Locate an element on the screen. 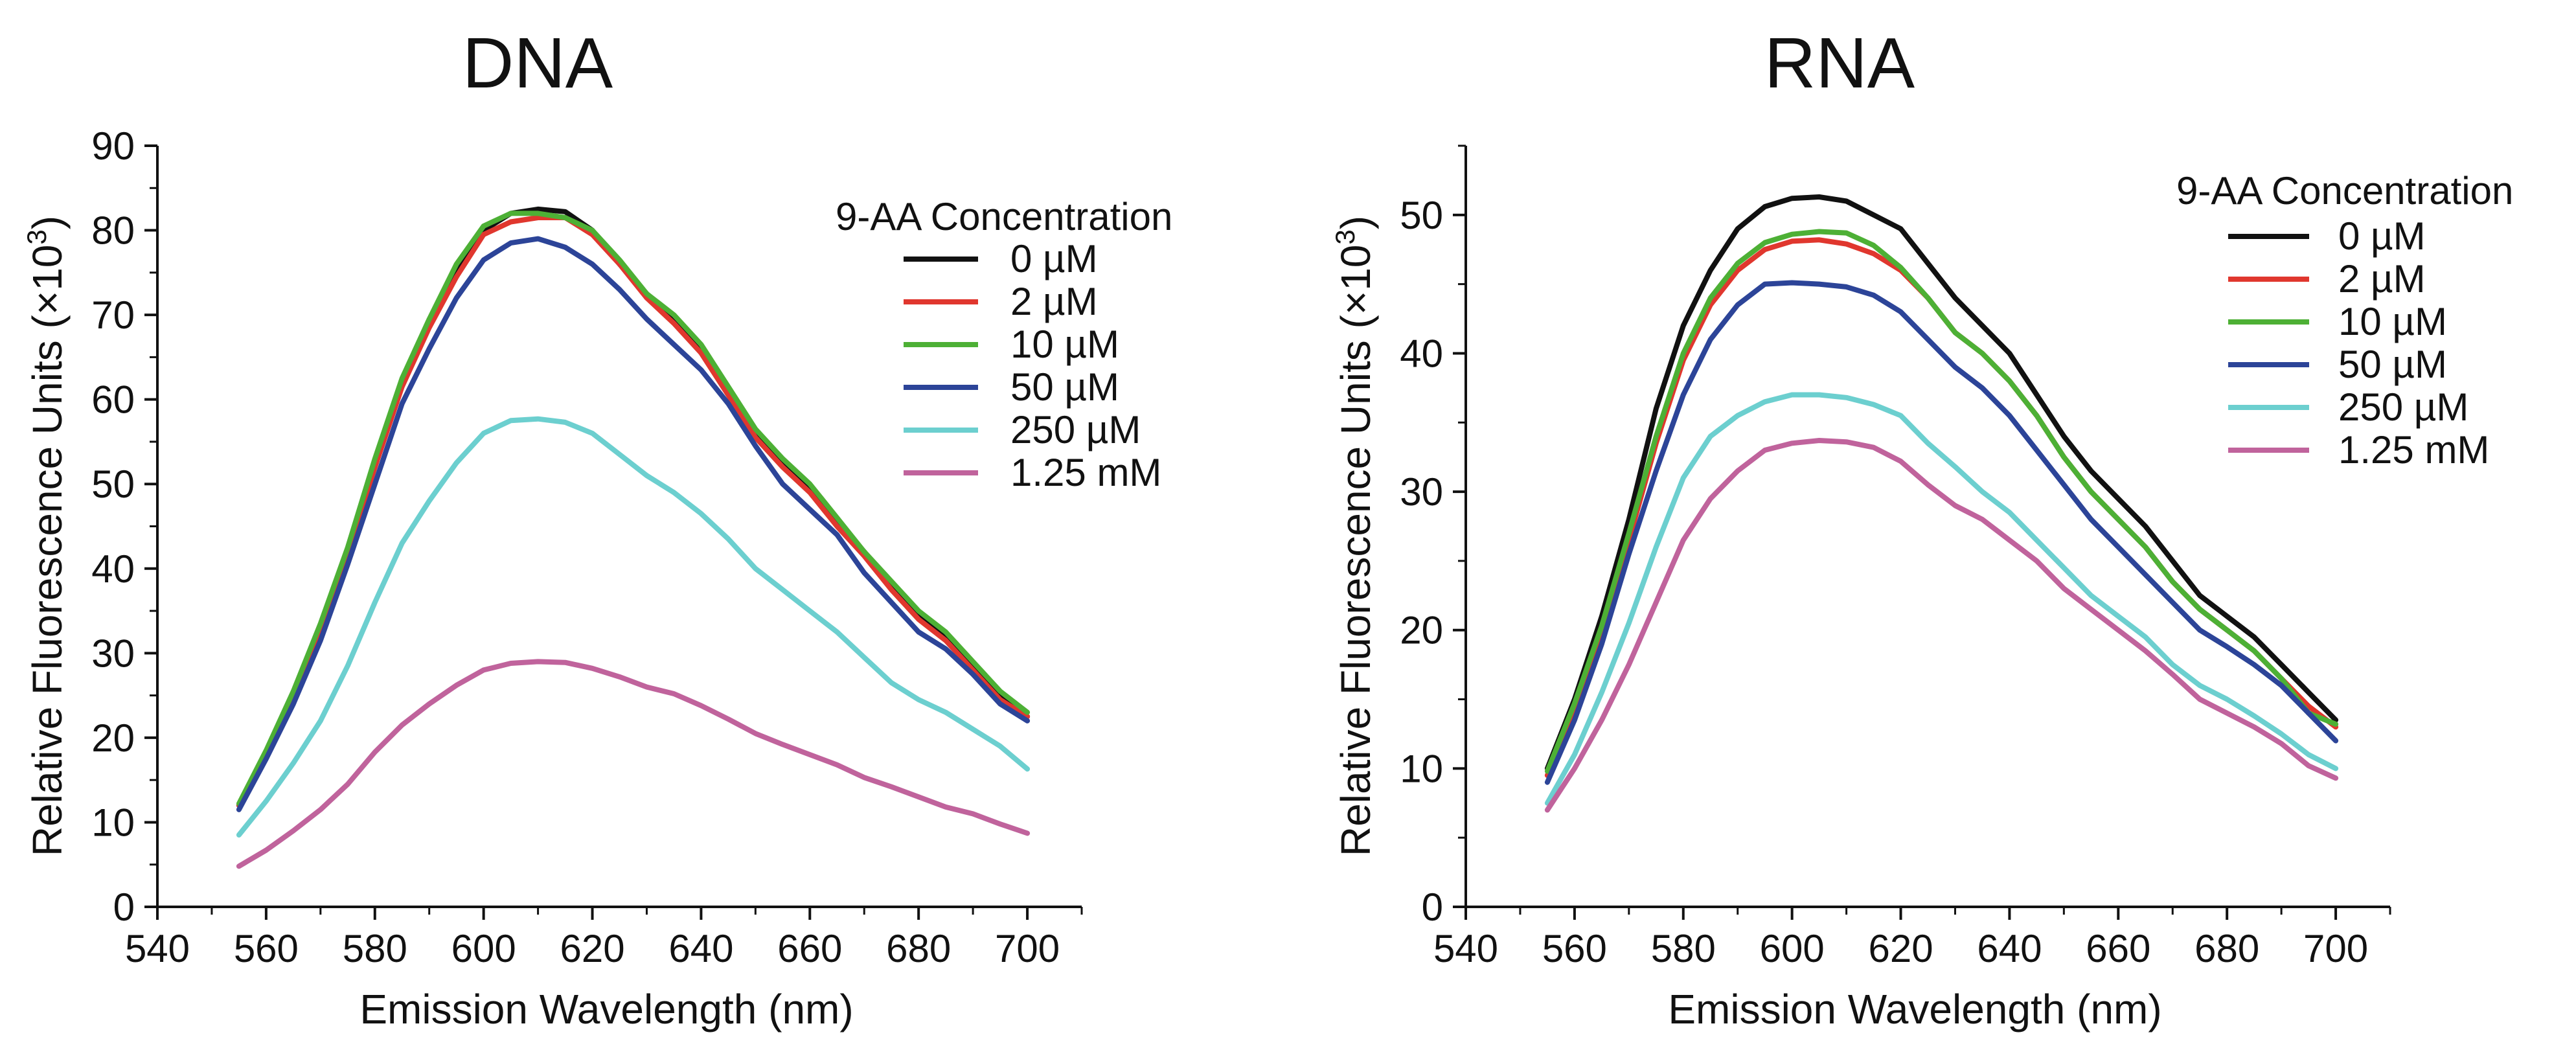 The width and height of the screenshot is (2576, 1050). rna-x-tick-label: 680 is located at coordinates (2227, 948).